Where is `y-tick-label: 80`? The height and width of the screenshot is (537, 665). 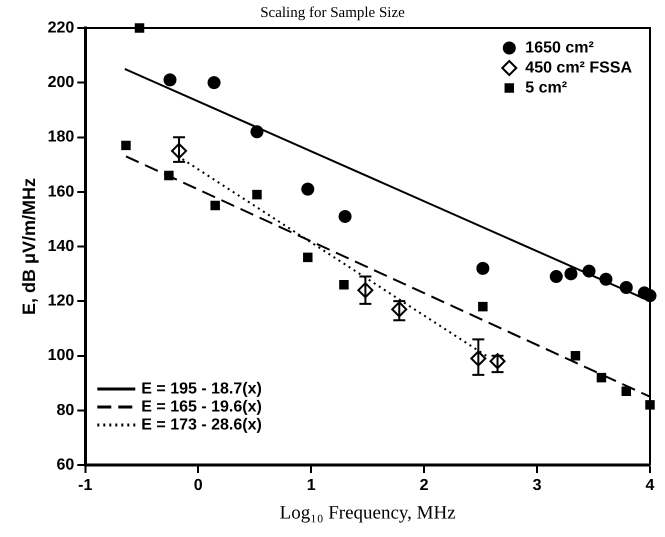 y-tick-label: 80 is located at coordinates (65, 410).